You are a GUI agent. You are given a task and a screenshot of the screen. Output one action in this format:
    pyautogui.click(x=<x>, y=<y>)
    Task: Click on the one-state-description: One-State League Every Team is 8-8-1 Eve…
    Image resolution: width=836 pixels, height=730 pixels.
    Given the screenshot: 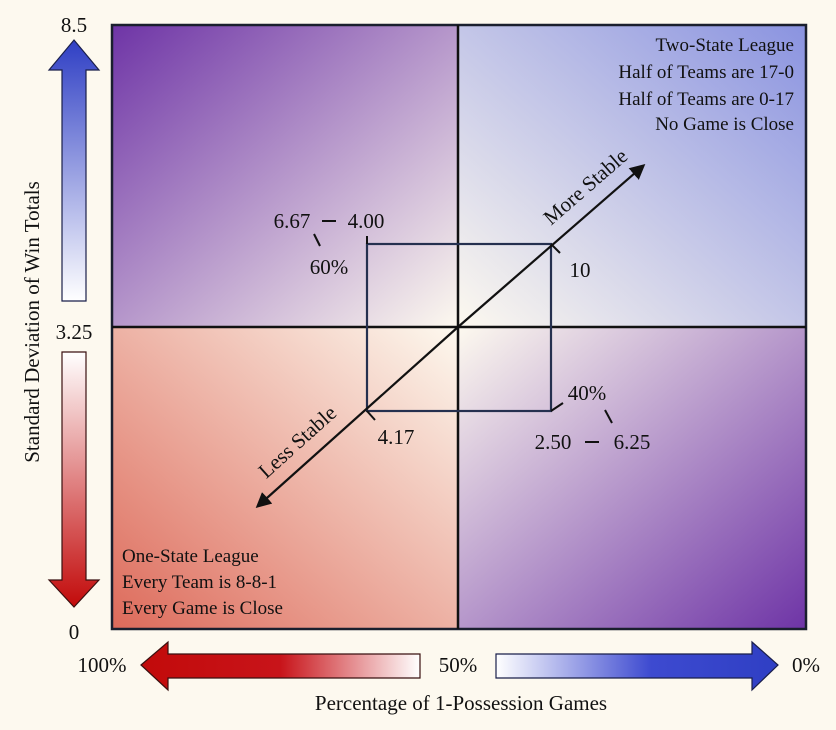 What is the action you would take?
    pyautogui.click(x=202, y=582)
    